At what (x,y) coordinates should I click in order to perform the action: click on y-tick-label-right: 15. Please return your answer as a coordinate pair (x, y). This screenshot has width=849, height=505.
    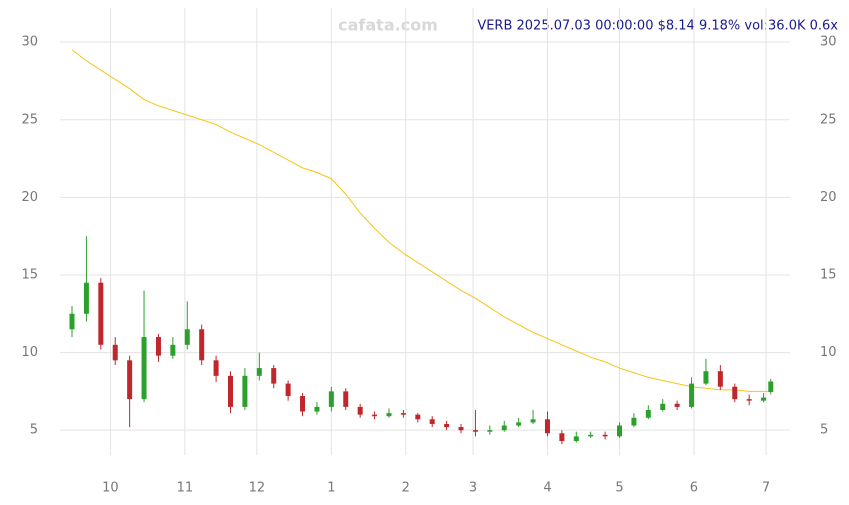
    Looking at the image, I should click on (828, 274).